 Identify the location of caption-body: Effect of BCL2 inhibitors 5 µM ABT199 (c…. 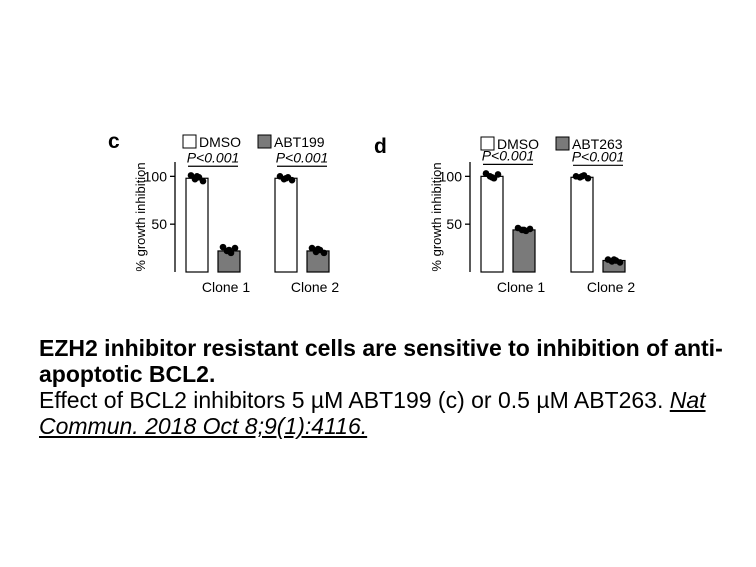
(395, 413).